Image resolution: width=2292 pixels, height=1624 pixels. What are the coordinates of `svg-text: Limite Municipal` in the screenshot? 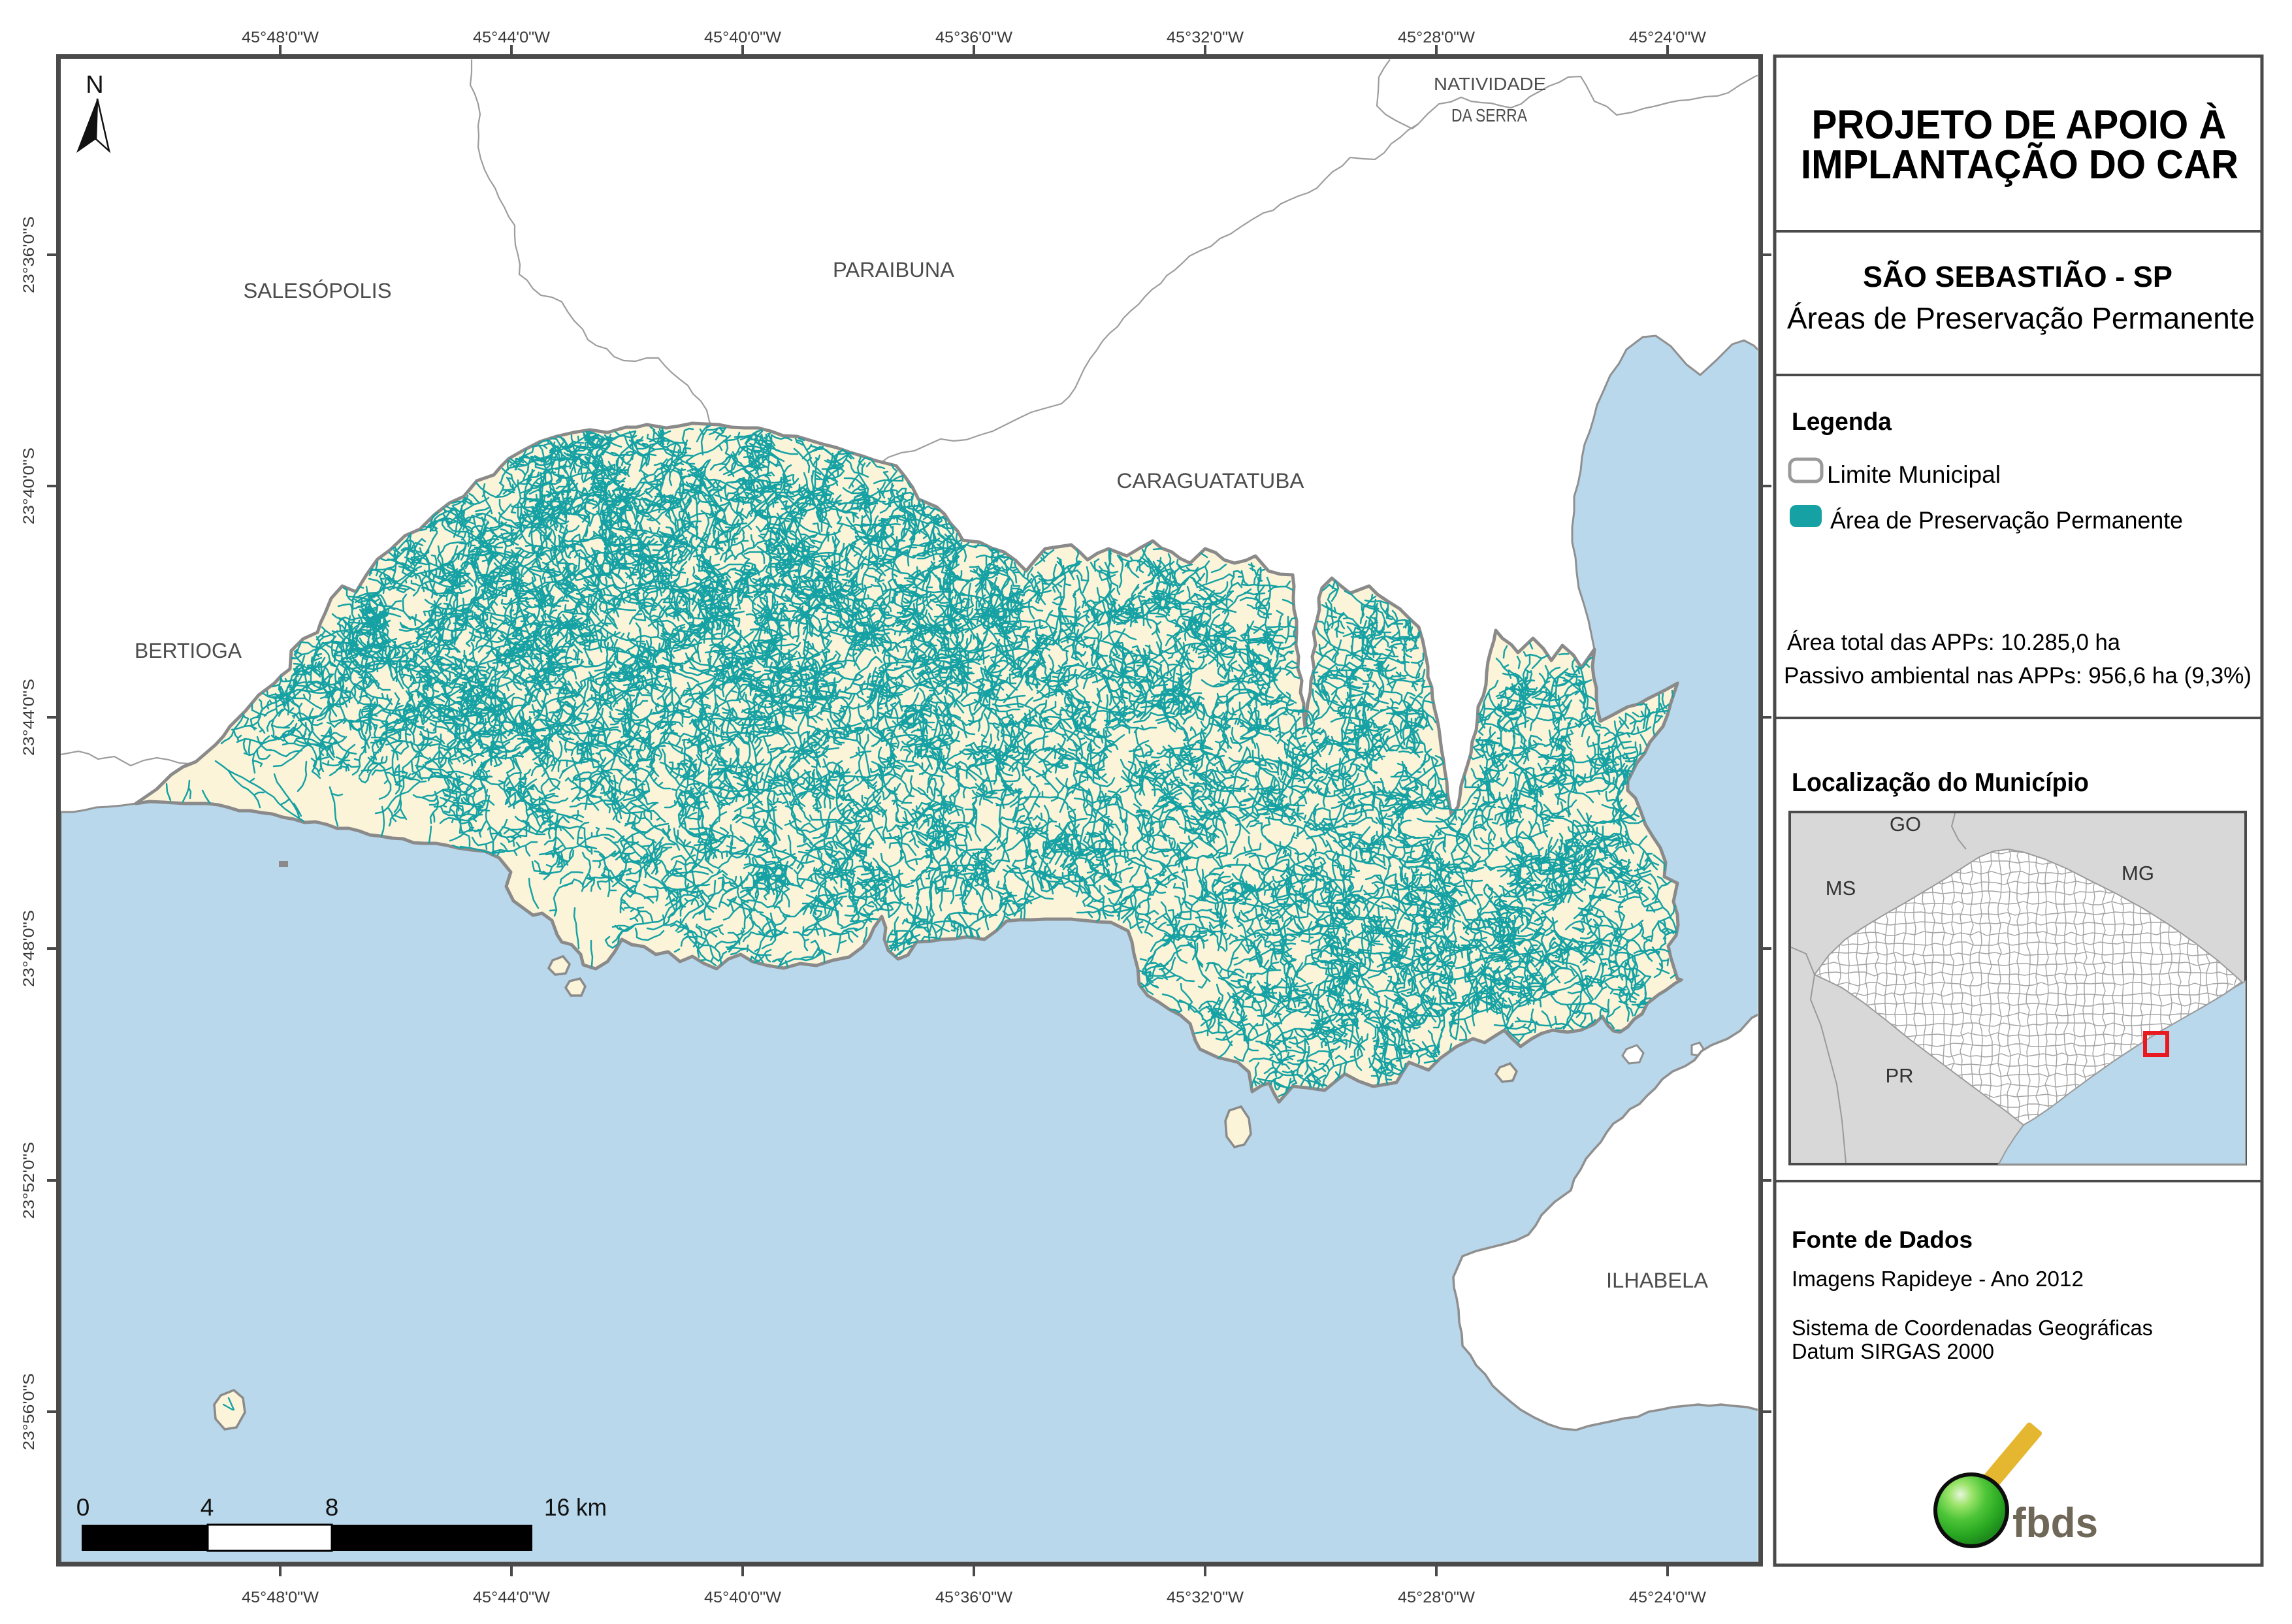 It's located at (1914, 475).